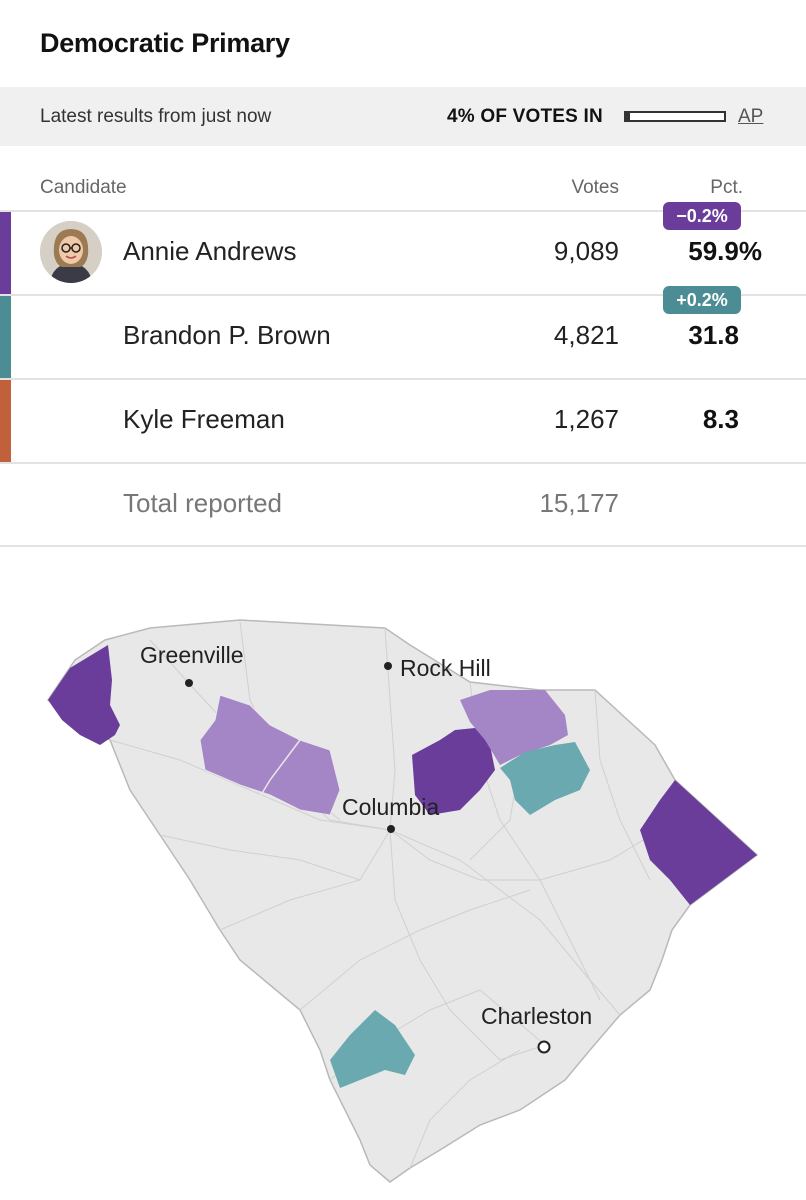  Describe the element at coordinates (192, 655) in the screenshot. I see `city-label-greenville: Greenville` at that location.